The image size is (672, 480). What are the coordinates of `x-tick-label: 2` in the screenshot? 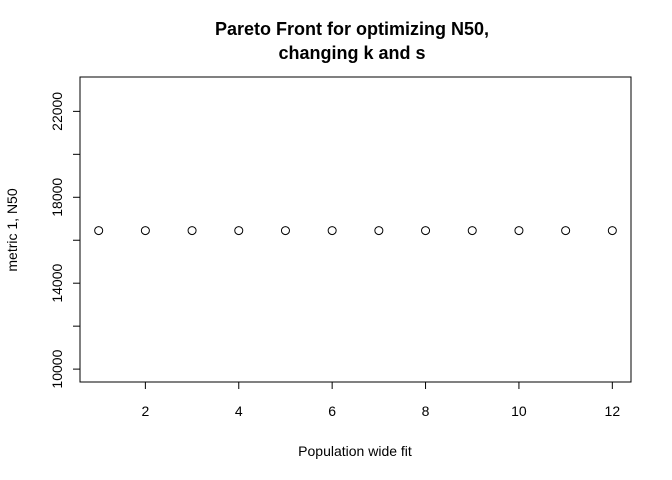 It's located at (145, 411).